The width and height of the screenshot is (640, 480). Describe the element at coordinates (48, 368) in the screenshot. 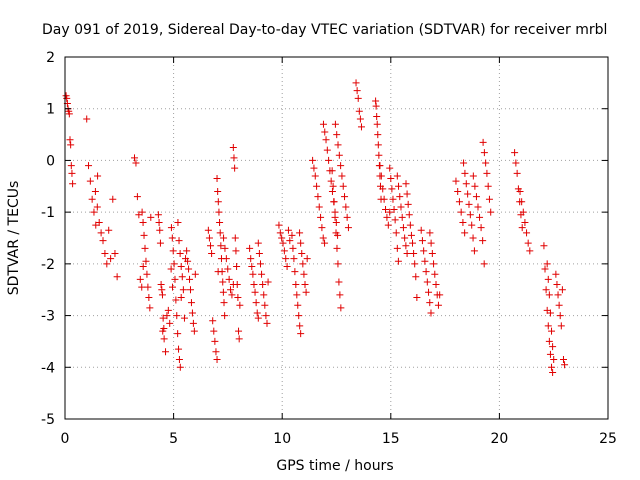

I see `y-tick-label: -4` at that location.